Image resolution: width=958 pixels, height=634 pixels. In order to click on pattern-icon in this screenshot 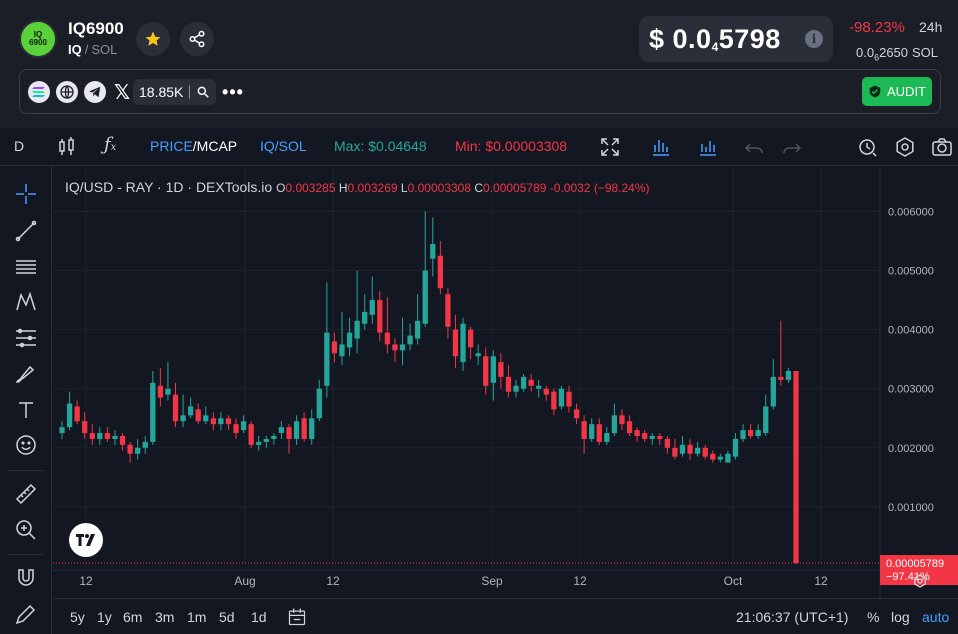, I will do `click(26, 302)`.